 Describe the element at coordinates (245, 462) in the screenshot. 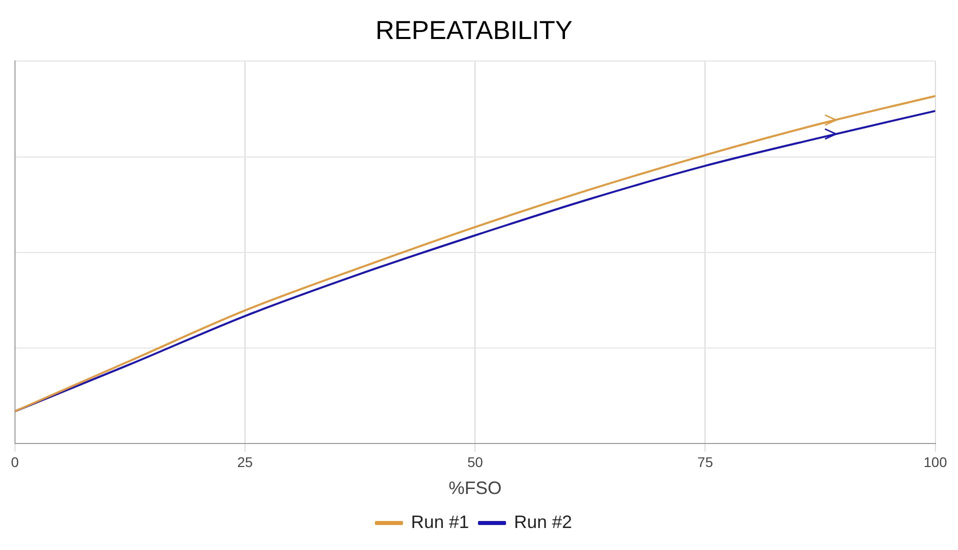

I see `x-tick-label: 25` at that location.